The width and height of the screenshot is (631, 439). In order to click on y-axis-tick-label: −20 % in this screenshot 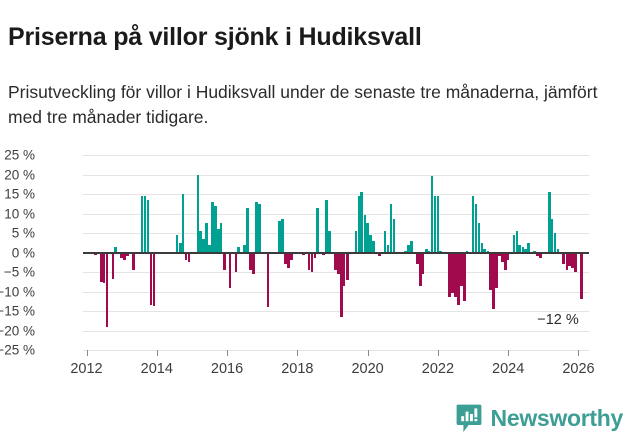, I will do `click(17, 330)`.